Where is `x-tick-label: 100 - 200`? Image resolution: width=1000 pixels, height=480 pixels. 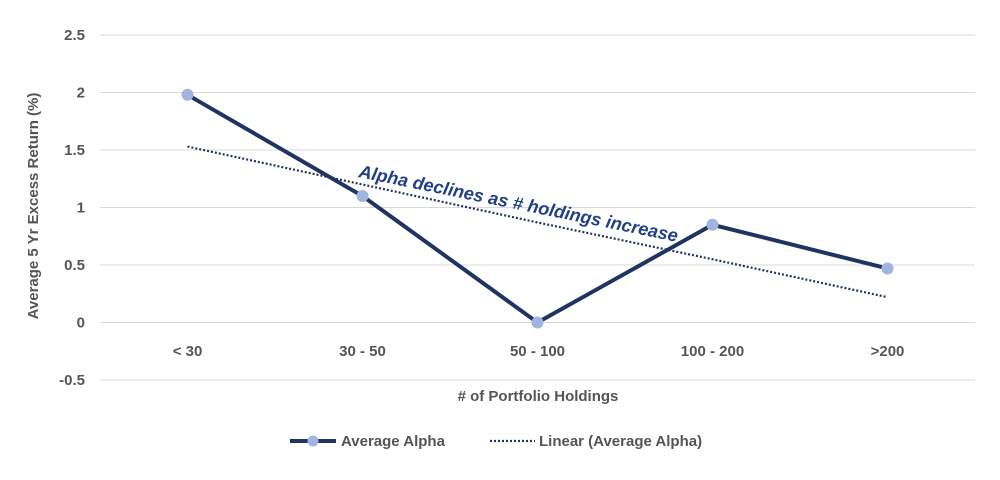
x-tick-label: 100 - 200 is located at coordinates (712, 351).